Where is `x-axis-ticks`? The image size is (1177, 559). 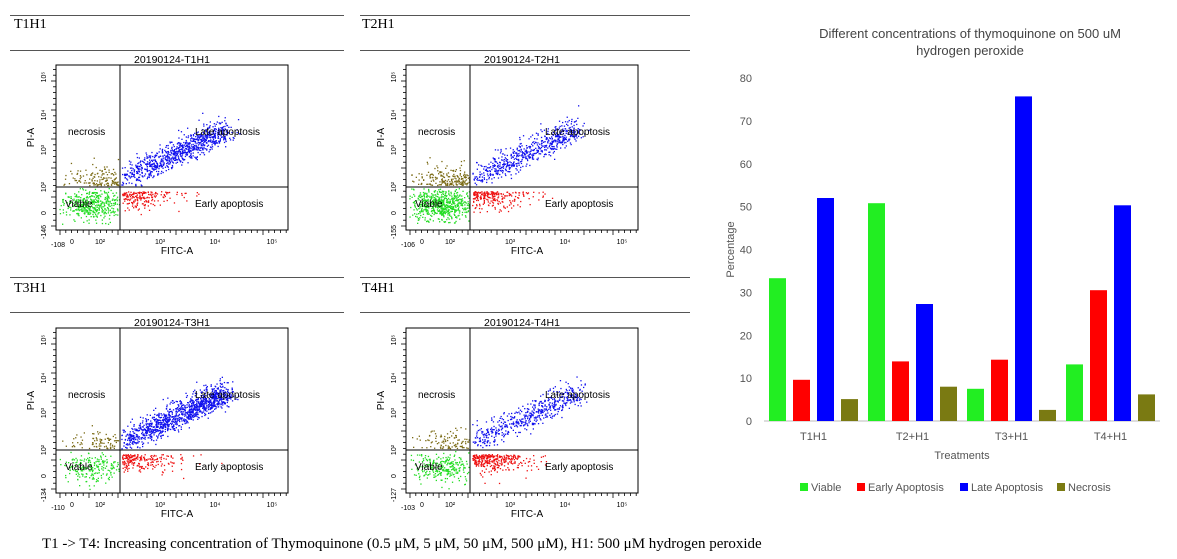
x-axis-ticks is located at coordinates (523, 232).